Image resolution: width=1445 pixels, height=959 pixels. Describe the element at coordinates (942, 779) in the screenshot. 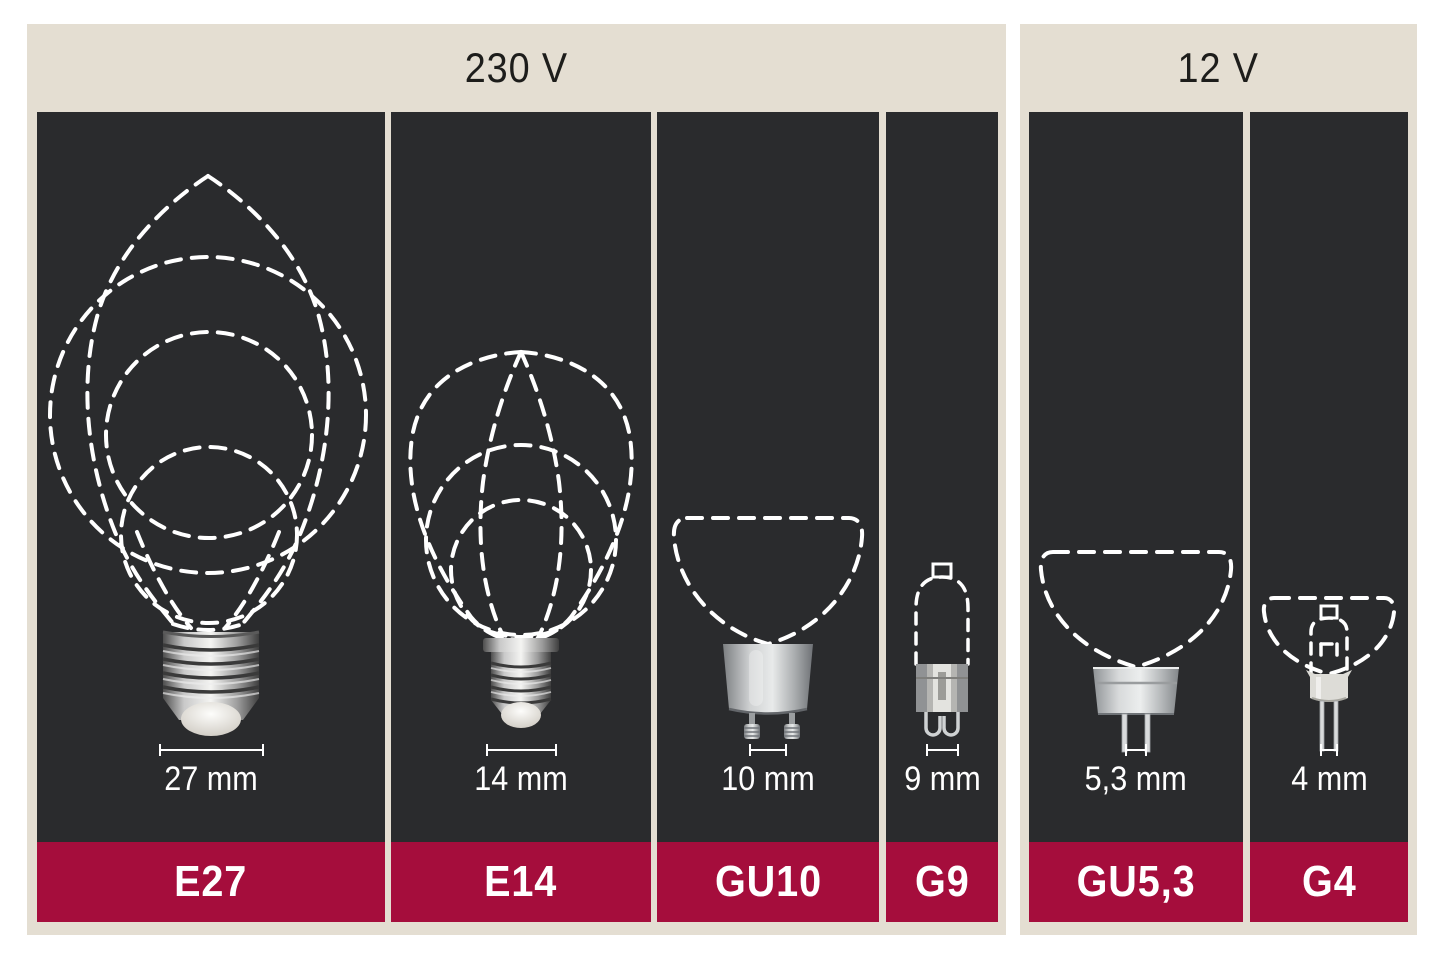

I see `measurement-label-g9: 9 mm` at that location.